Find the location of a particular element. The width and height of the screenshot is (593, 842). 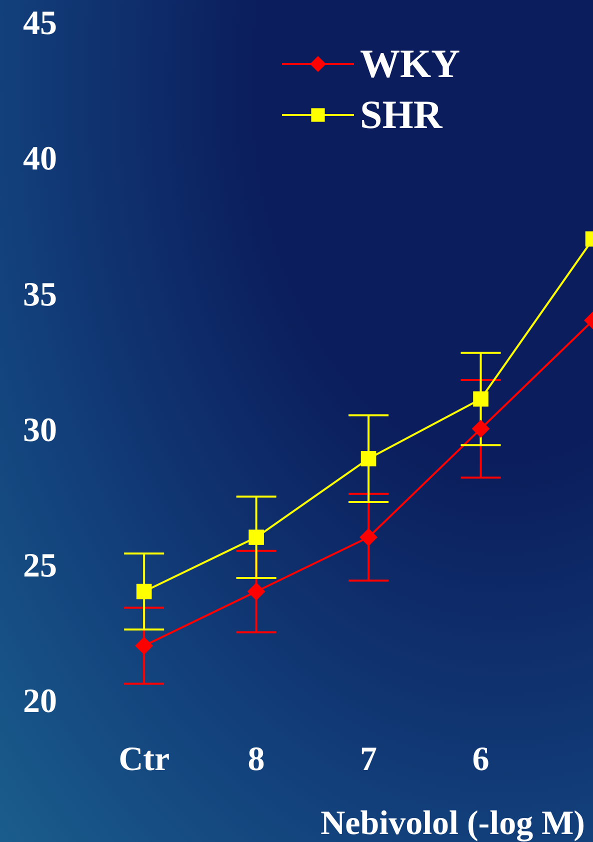

x-tick-label: 8 is located at coordinates (256, 759).